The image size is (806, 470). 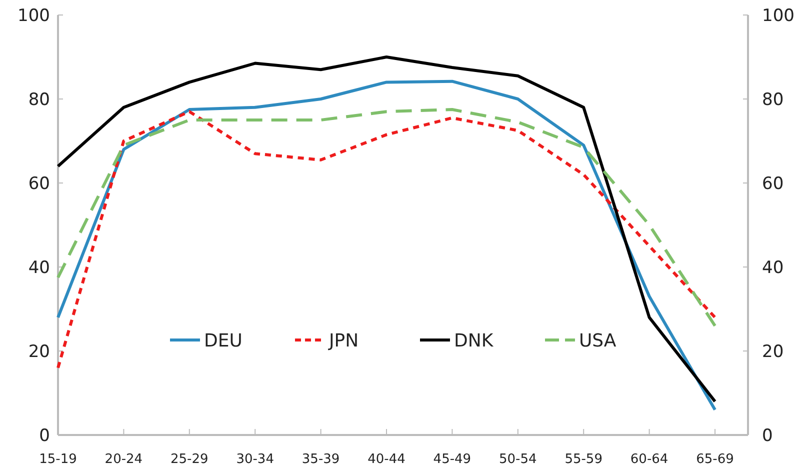 What do you see at coordinates (189, 459) in the screenshot?
I see `x-tick-label: 25-29` at bounding box center [189, 459].